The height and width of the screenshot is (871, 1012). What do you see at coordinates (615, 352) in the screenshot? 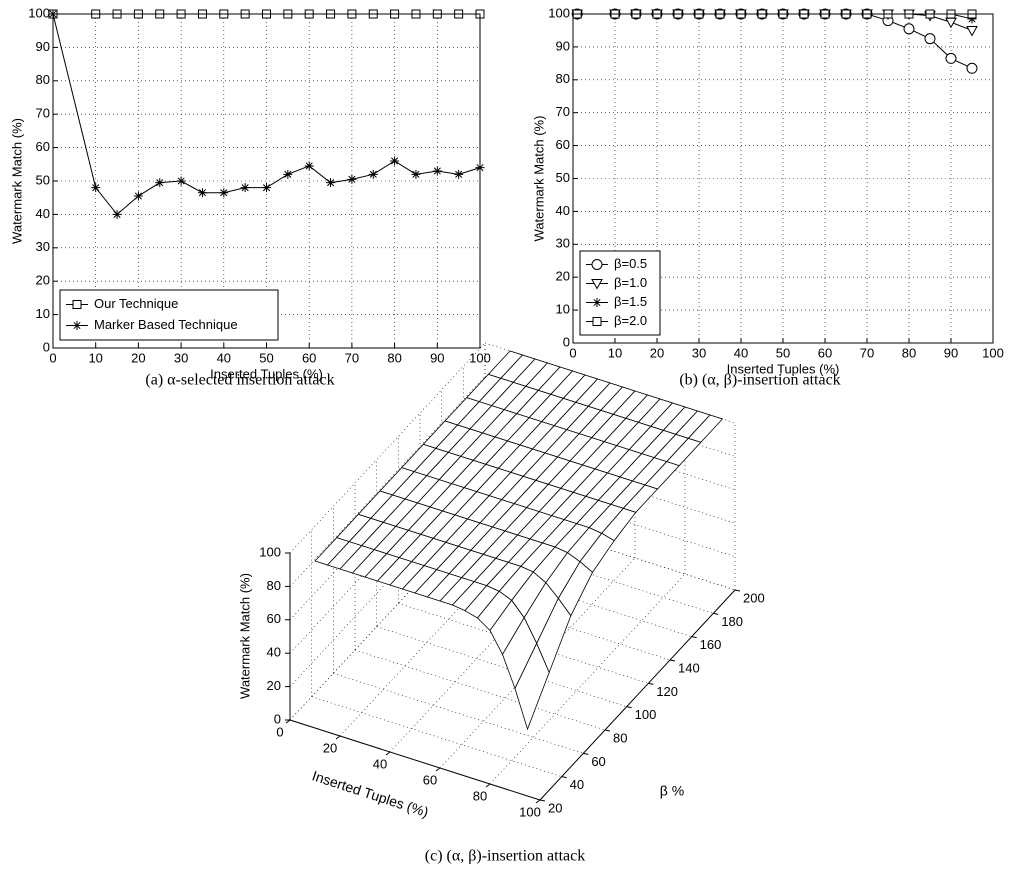
I see `x-tick-label: 10` at bounding box center [615, 352].